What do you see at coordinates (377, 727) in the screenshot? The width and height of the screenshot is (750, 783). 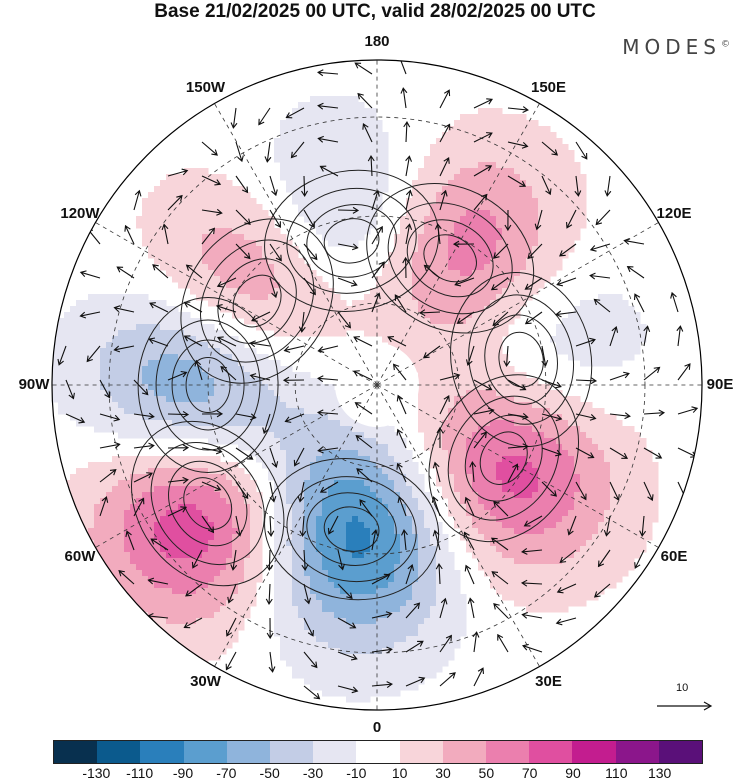 I see `longitude-label: 0` at bounding box center [377, 727].